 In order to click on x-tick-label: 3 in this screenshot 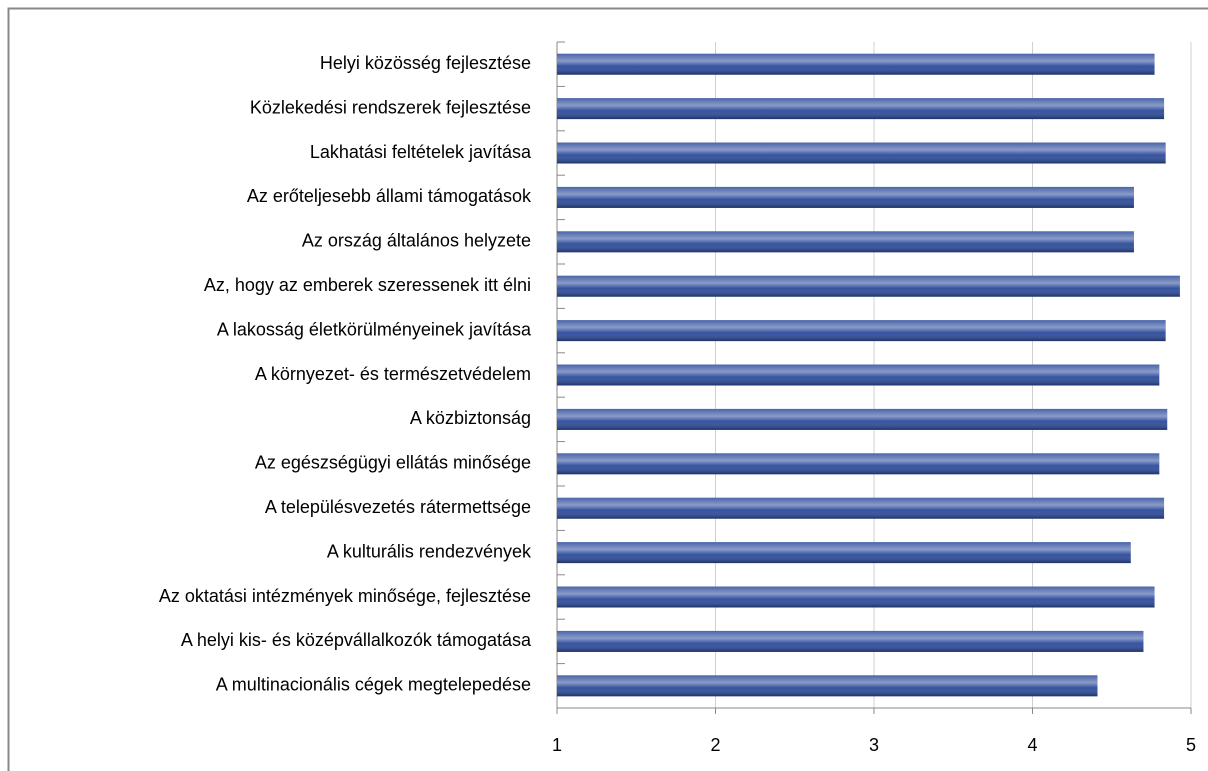, I will do `click(874, 745)`.